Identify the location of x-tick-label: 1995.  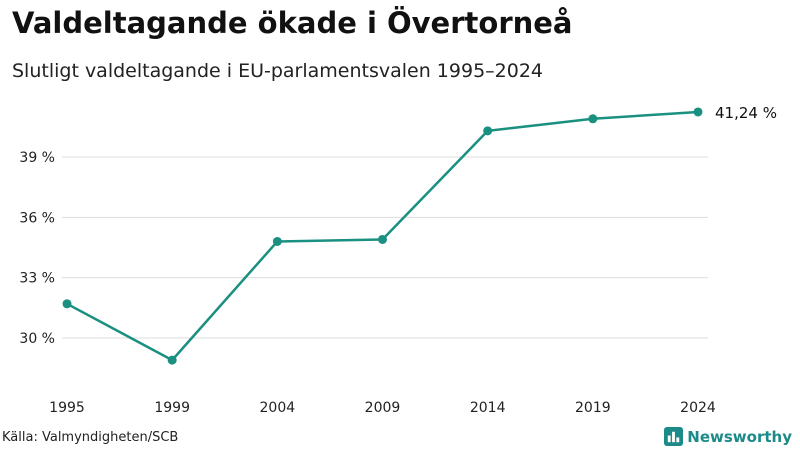
(67, 408).